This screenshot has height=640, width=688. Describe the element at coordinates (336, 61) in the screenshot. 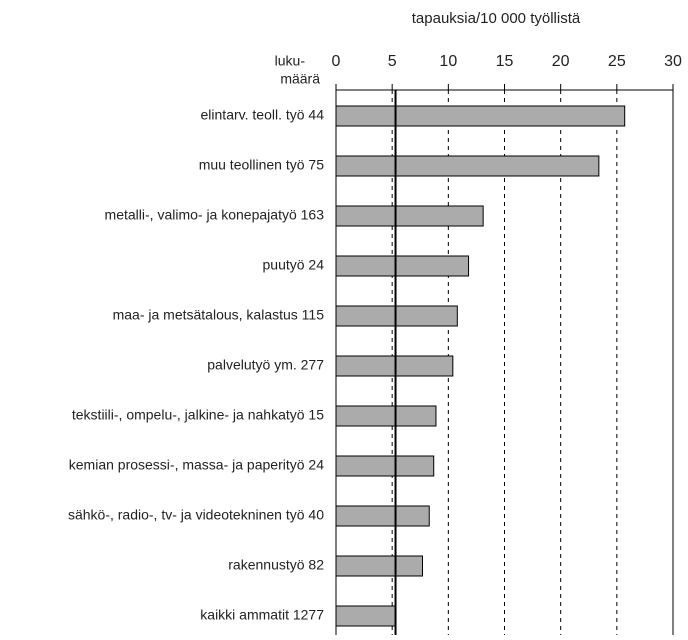

I see `x-tick-label: 0` at that location.